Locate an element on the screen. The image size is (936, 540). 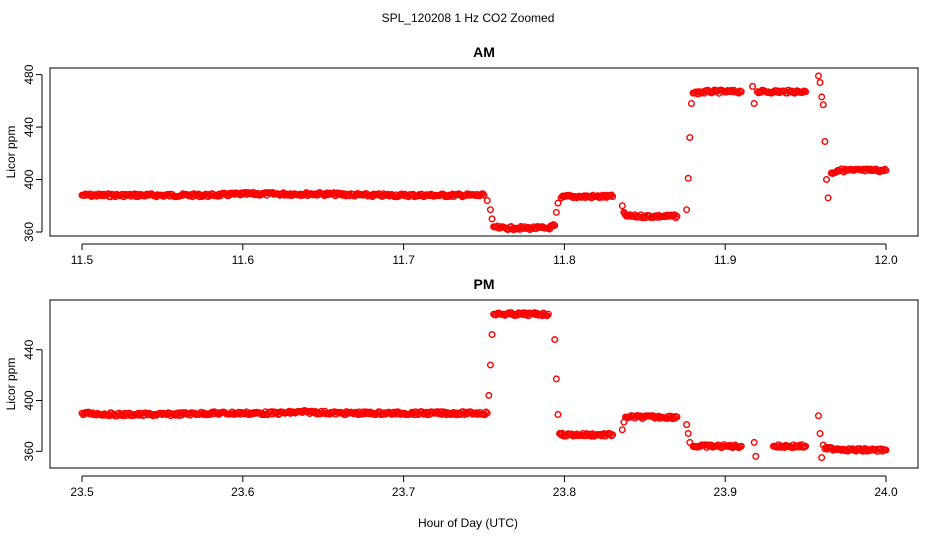
panel-pm-x-tick-label: 23.5 is located at coordinates (82, 492).